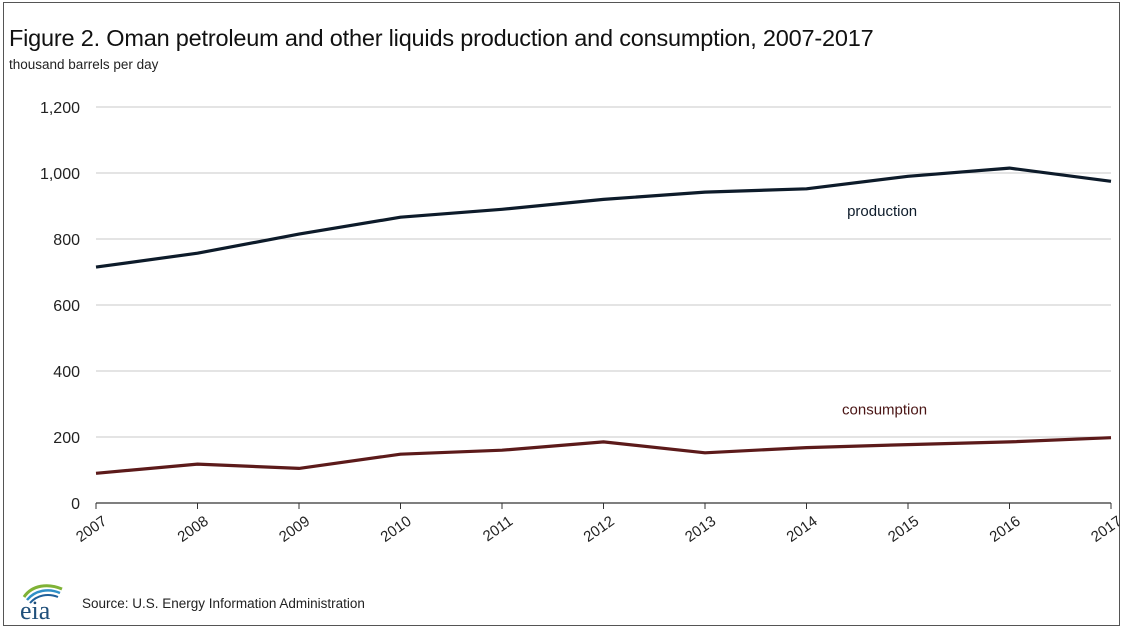  What do you see at coordinates (603, 217) in the screenshot?
I see `series-line-production` at bounding box center [603, 217].